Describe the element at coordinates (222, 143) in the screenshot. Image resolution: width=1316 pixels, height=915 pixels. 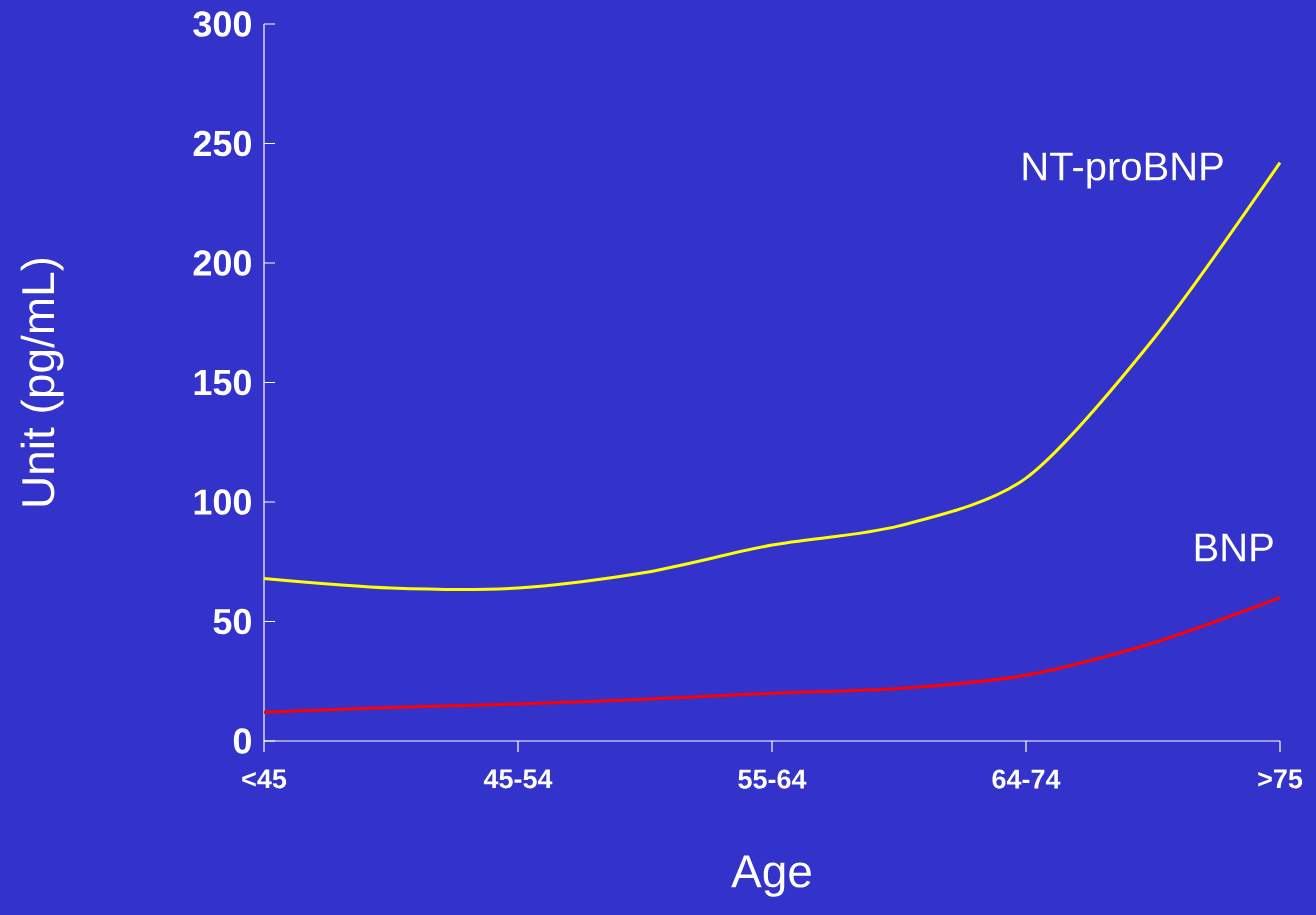
I see `y-tick-label: 250` at that location.